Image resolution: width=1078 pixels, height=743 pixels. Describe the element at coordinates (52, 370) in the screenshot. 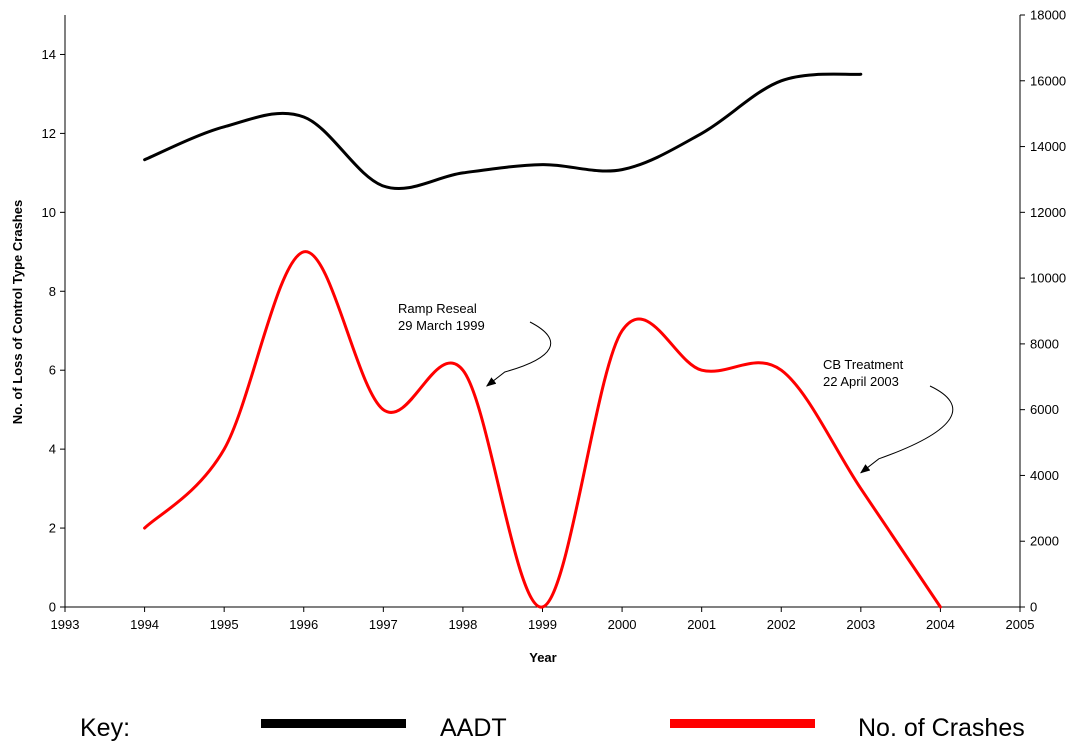

I see `left-tick-label: 6` at that location.